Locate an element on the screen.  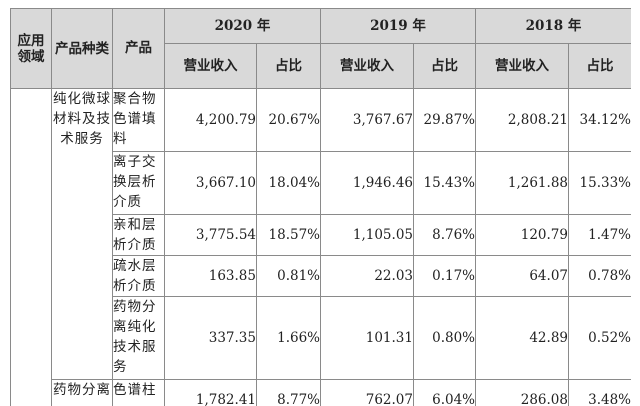
revenue-2018-cell: 42.89 is located at coordinates (522, 338).